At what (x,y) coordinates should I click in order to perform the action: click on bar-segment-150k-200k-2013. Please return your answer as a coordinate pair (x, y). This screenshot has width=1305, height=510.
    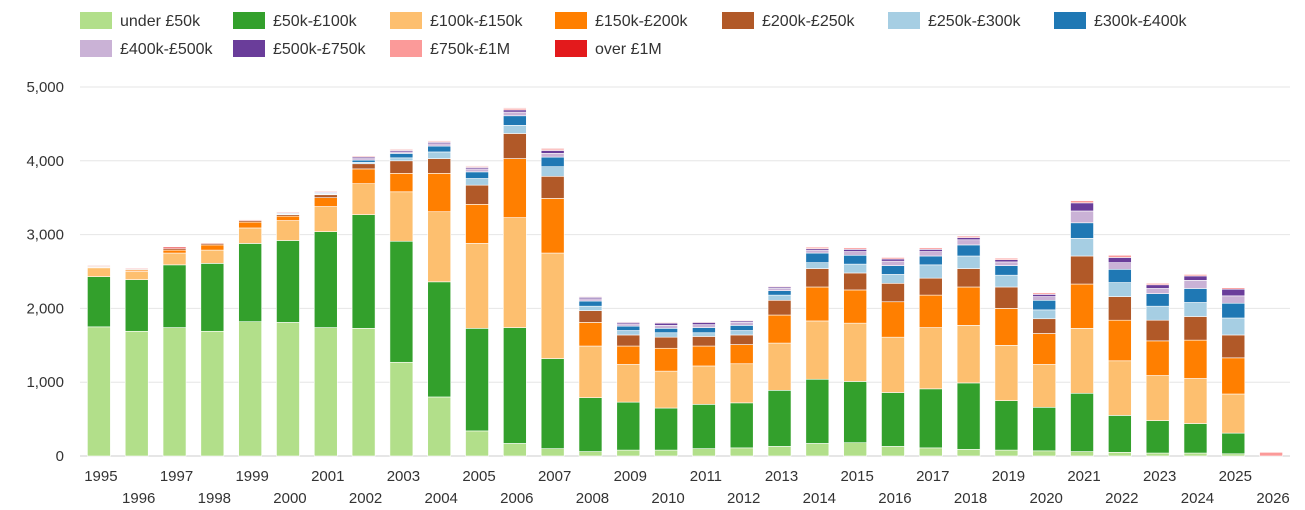
    Looking at the image, I should click on (779, 329).